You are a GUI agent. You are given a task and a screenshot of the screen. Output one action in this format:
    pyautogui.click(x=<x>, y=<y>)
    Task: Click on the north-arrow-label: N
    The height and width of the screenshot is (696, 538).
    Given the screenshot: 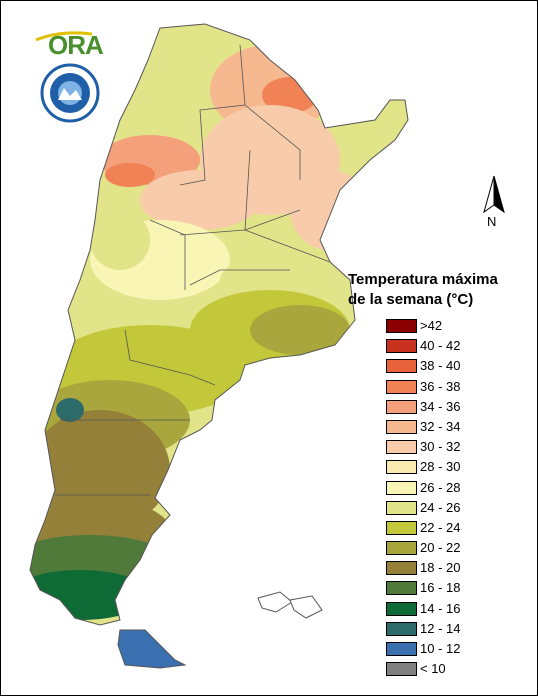 What is the action you would take?
    pyautogui.click(x=492, y=221)
    